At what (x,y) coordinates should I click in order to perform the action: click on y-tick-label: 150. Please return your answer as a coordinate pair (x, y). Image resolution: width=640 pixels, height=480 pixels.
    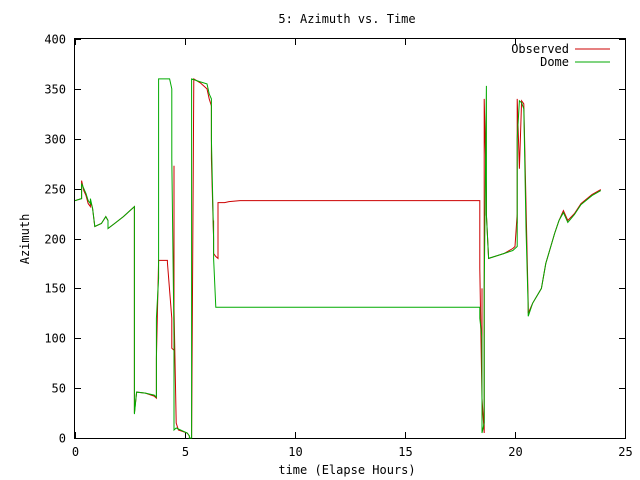
    Looking at the image, I should click on (55, 289).